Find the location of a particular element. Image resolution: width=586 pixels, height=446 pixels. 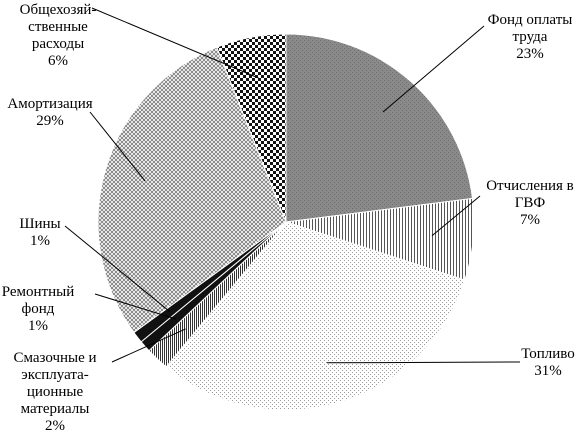

label-line: Топливо is located at coordinates (548, 354).